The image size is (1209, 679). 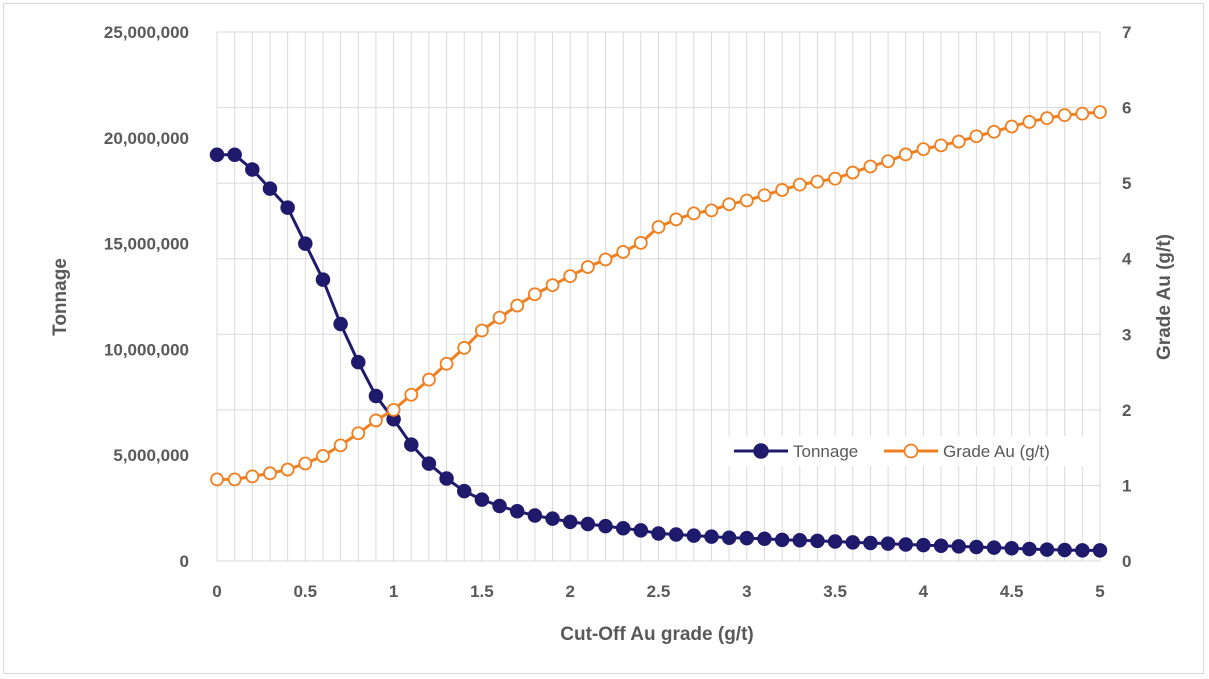 What do you see at coordinates (184, 561) in the screenshot?
I see `y-tick-label: 0` at bounding box center [184, 561].